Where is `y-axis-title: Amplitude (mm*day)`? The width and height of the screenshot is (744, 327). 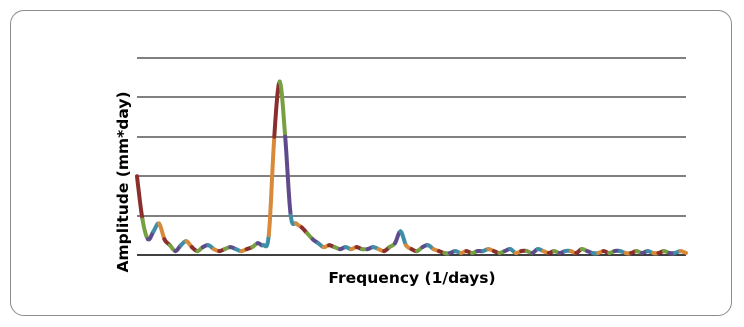 y-axis-title: Amplitude (mm*day) is located at coordinates (123, 181).